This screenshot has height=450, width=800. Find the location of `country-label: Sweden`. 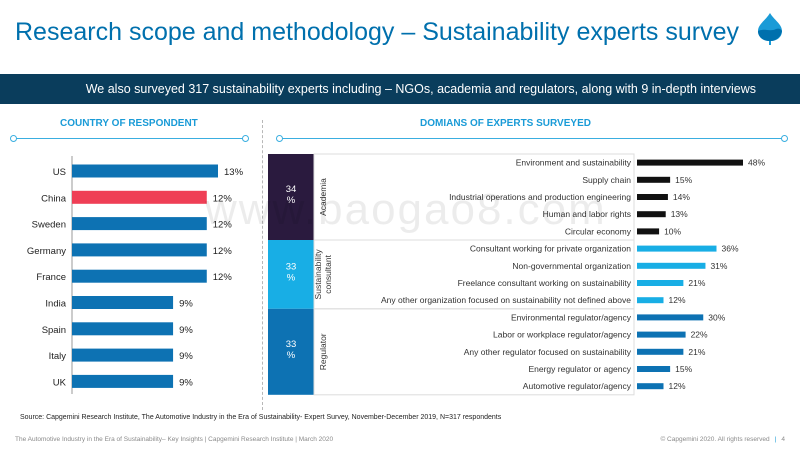

country-label: Sweden is located at coordinates (49, 225).